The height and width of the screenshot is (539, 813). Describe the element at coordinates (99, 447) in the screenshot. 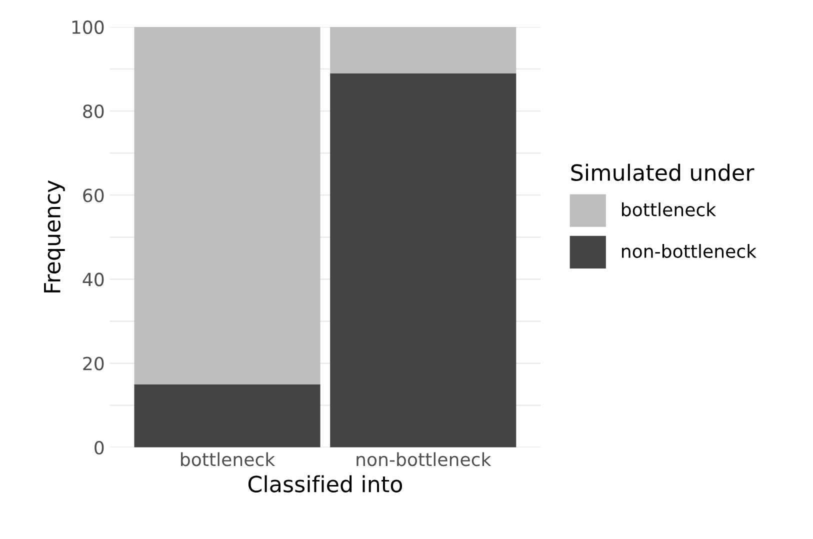

I see `y-tick-label: 0` at that location.